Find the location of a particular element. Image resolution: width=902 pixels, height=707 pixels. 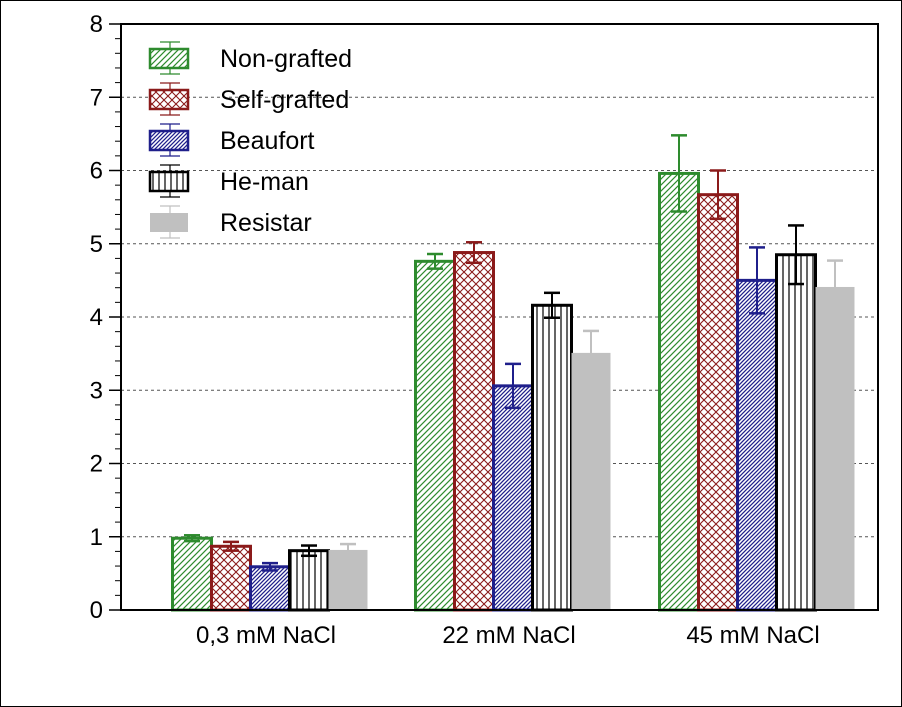

y-tick-labels: 0 1 2 3 4 5 6 7 8 is located at coordinates (96, 317).